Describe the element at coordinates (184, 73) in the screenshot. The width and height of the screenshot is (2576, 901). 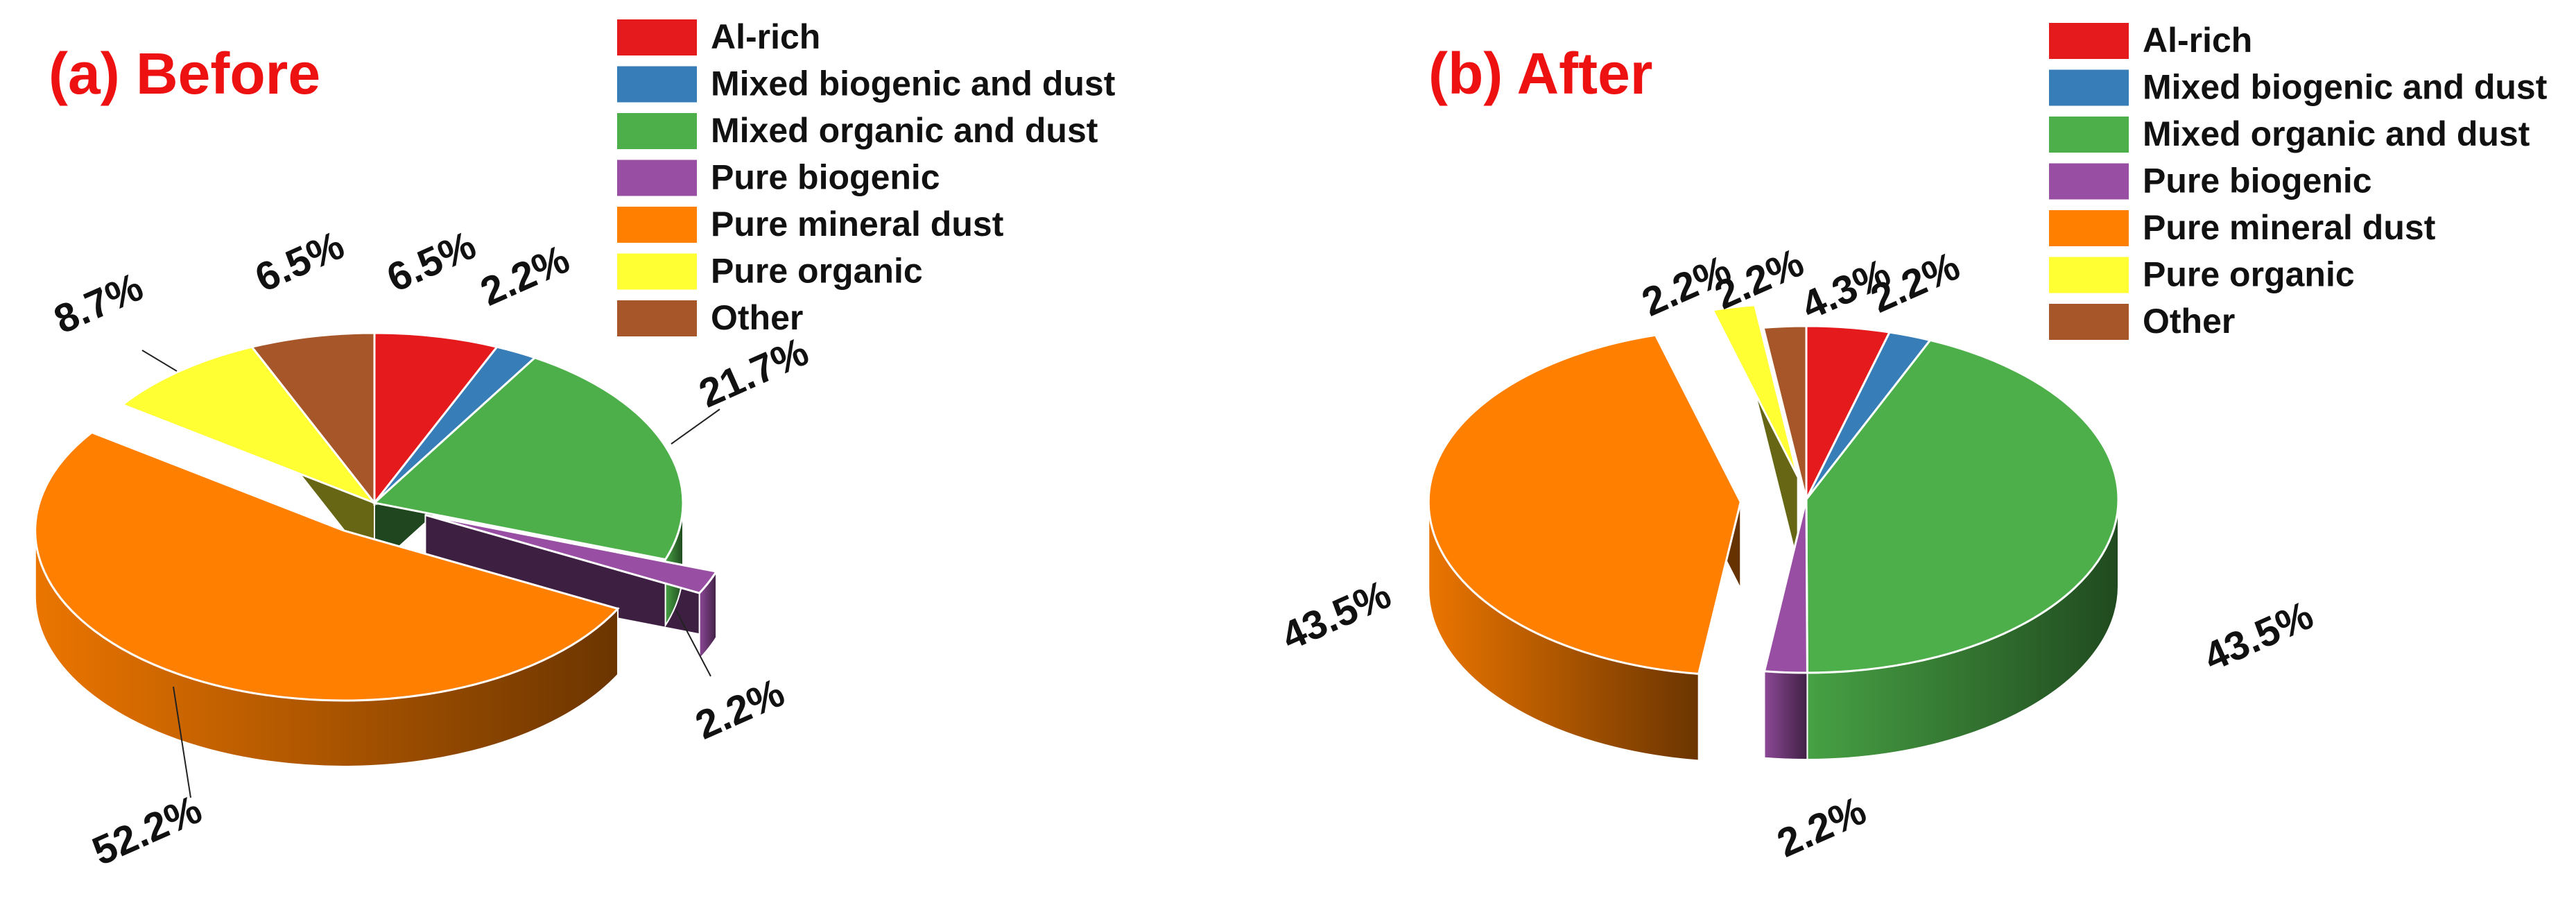
I see `chart-title: (a) Before` at that location.